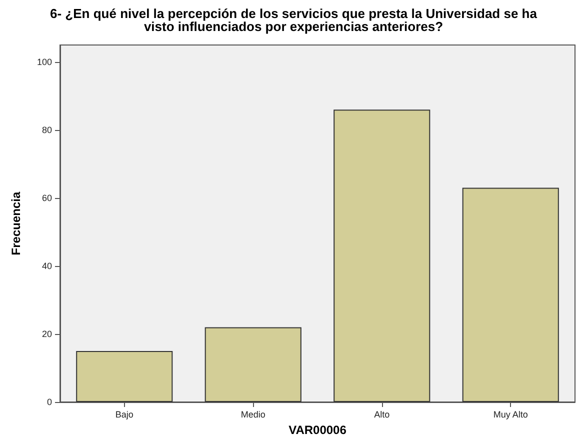 The image size is (587, 441). What do you see at coordinates (382, 415) in the screenshot?
I see `x-tick-label: Alto` at bounding box center [382, 415].